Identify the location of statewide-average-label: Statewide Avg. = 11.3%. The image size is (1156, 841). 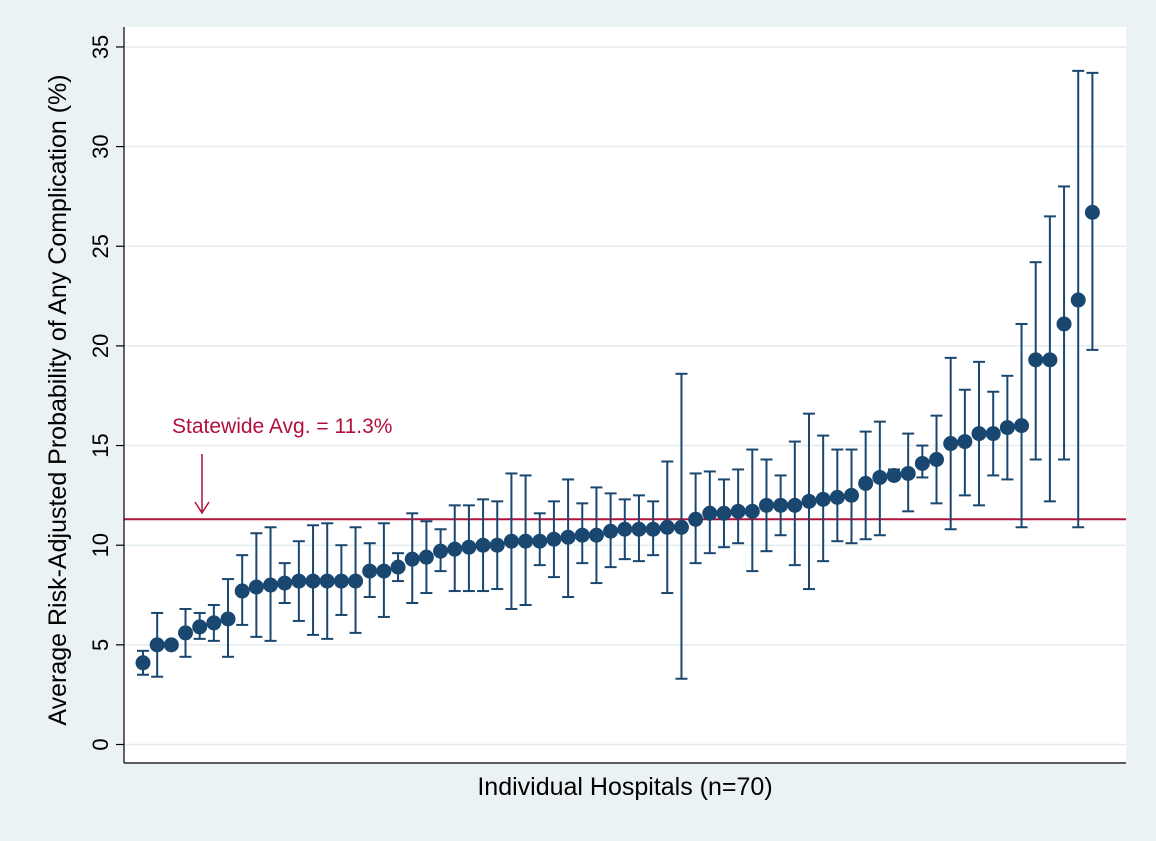
(282, 426).